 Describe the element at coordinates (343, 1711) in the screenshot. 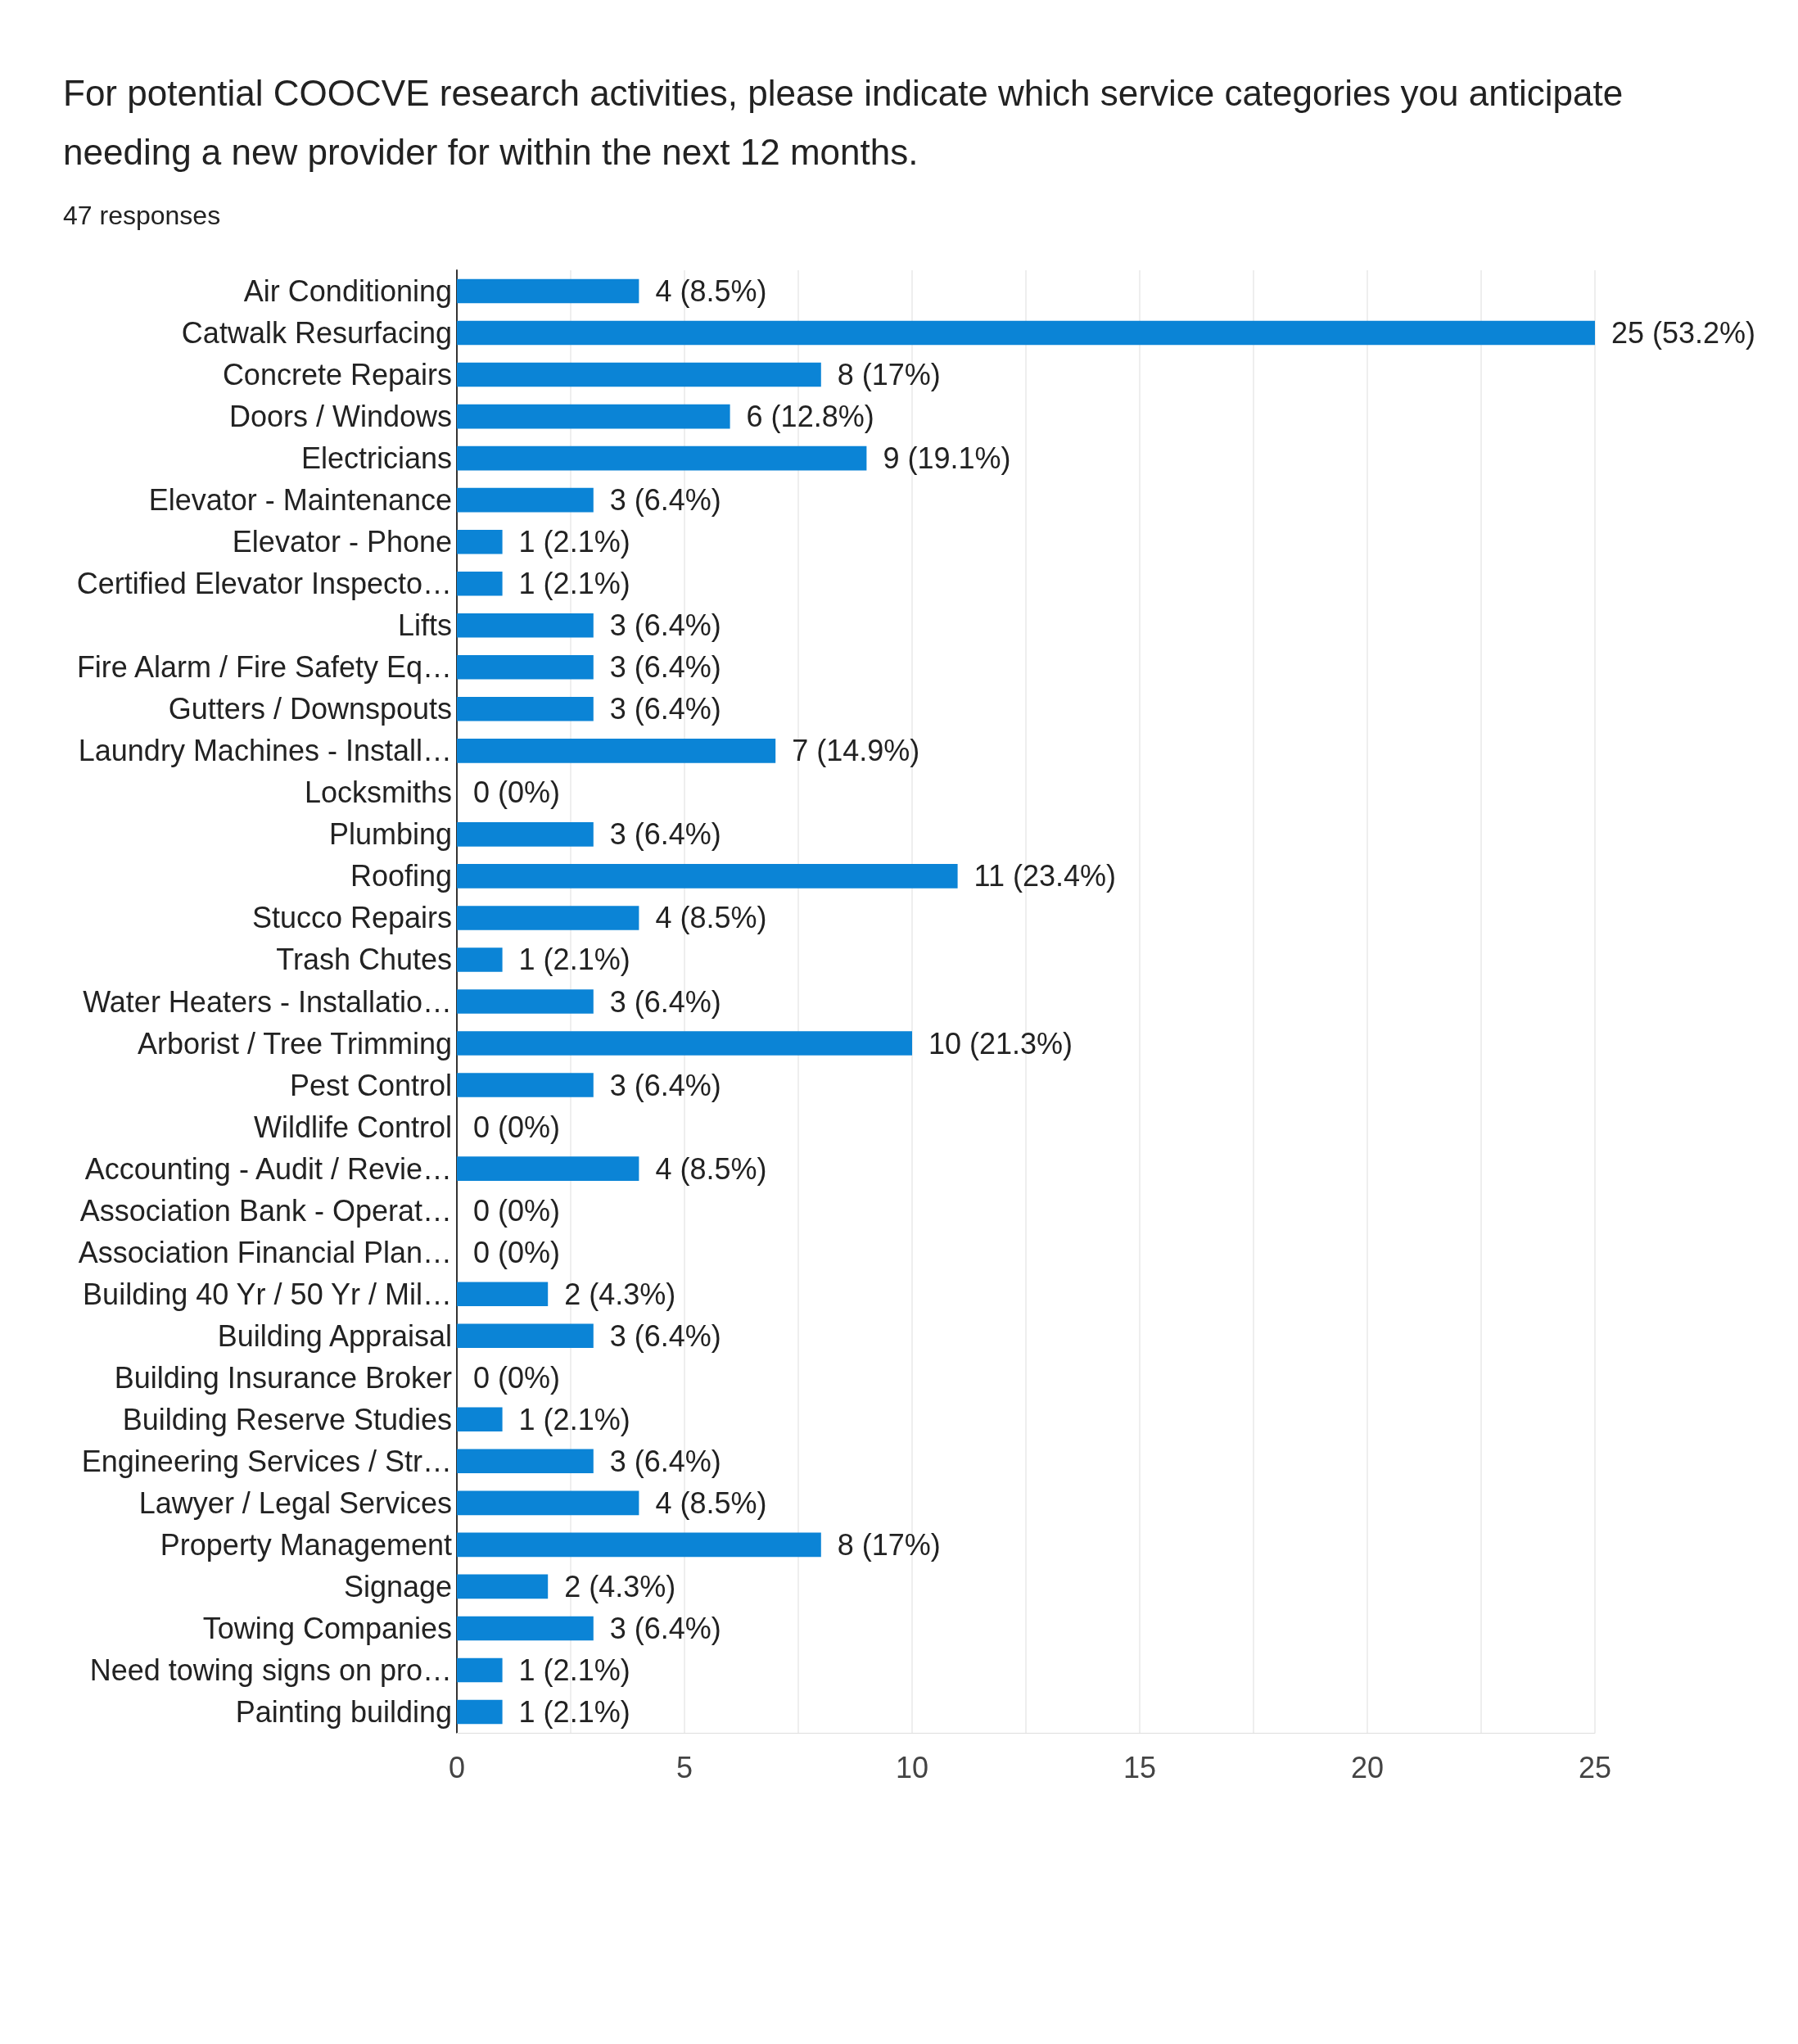

I see `y-tick-label: Painting building` at that location.